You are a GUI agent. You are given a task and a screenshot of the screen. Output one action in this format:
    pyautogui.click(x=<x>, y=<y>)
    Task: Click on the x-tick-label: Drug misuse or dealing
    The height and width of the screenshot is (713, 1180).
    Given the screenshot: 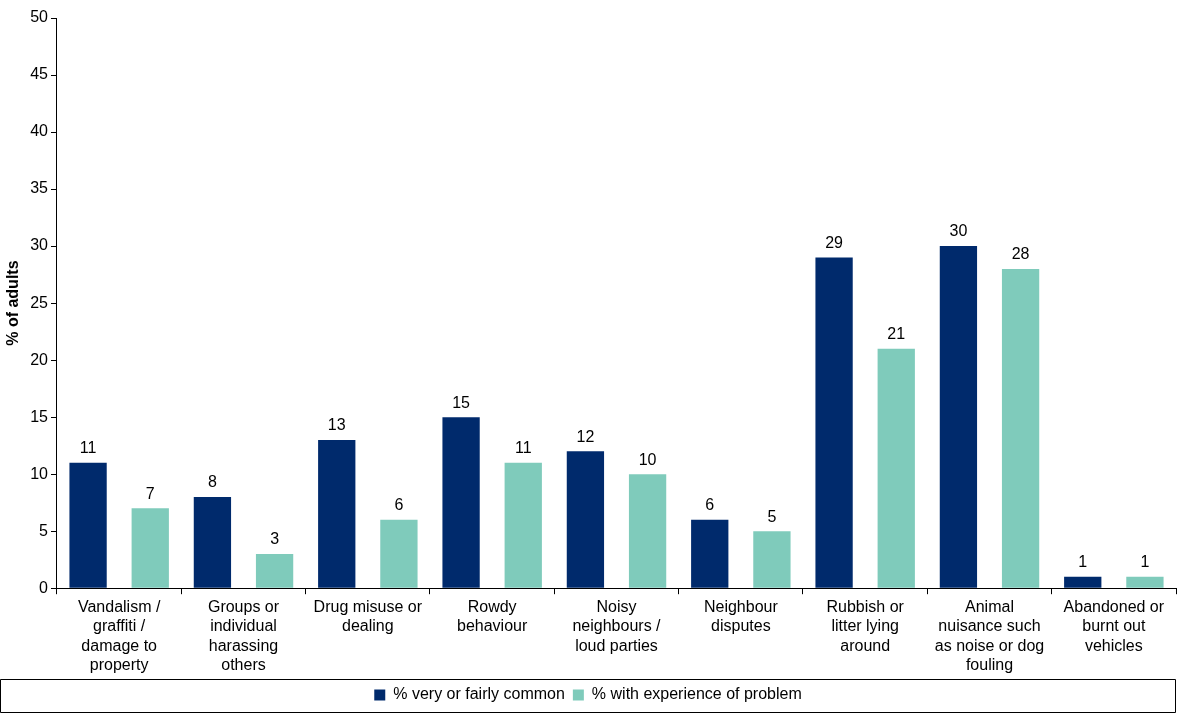 What is the action you would take?
    pyautogui.click(x=368, y=616)
    